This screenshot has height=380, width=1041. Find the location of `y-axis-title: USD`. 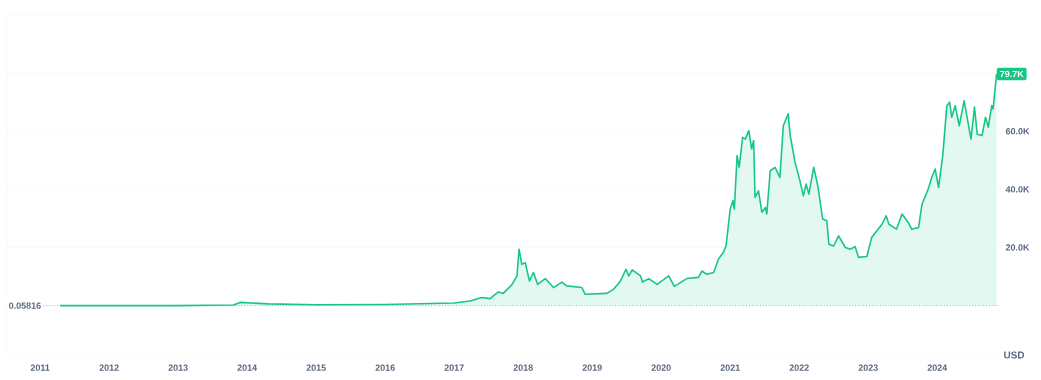

y-axis-title: USD is located at coordinates (1014, 355).